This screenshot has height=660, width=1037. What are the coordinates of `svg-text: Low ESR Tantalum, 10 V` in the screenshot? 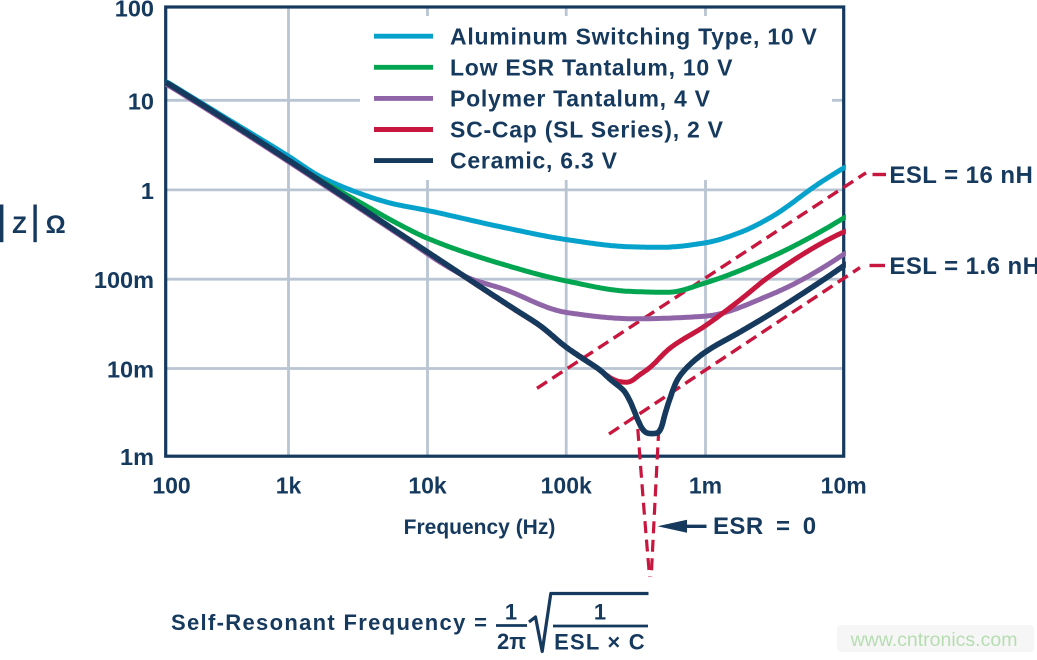 It's located at (591, 67).